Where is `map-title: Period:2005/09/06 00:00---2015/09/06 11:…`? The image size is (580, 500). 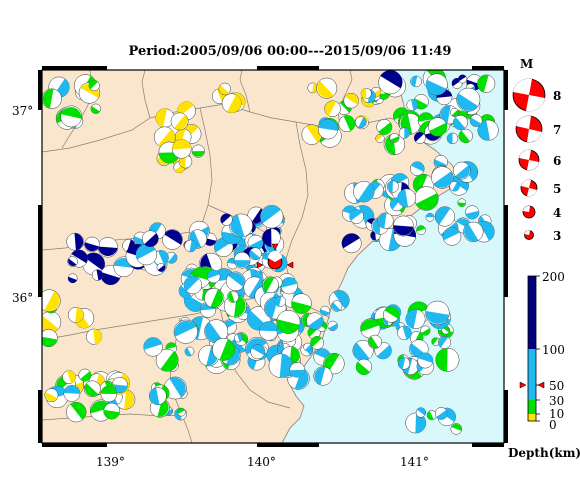
map-title: Period:2005/09/06 00:00---2015/09/06 11:… is located at coordinates (290, 51).